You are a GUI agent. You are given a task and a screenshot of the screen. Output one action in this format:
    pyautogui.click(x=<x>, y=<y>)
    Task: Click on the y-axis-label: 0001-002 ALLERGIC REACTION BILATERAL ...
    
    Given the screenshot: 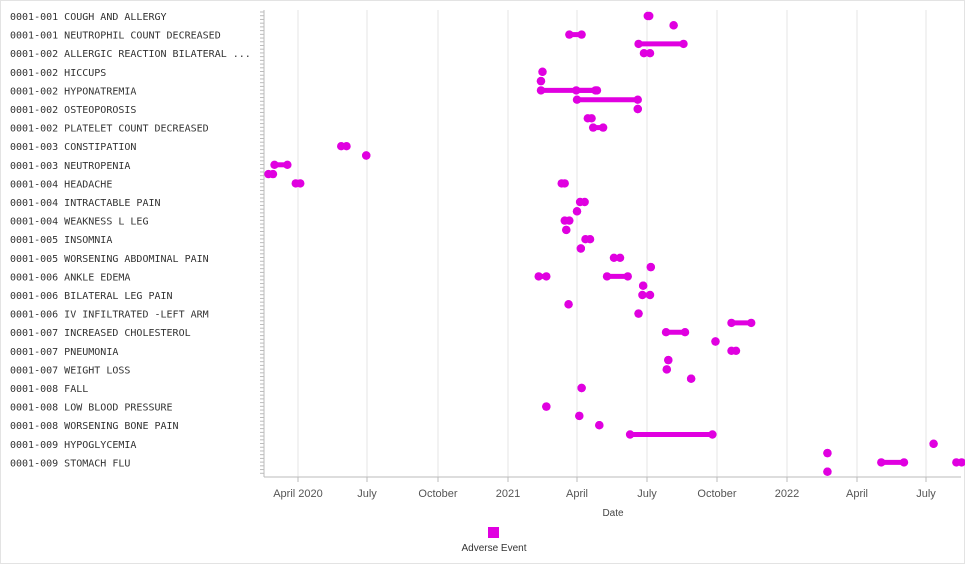 What is the action you would take?
    pyautogui.click(x=130, y=54)
    